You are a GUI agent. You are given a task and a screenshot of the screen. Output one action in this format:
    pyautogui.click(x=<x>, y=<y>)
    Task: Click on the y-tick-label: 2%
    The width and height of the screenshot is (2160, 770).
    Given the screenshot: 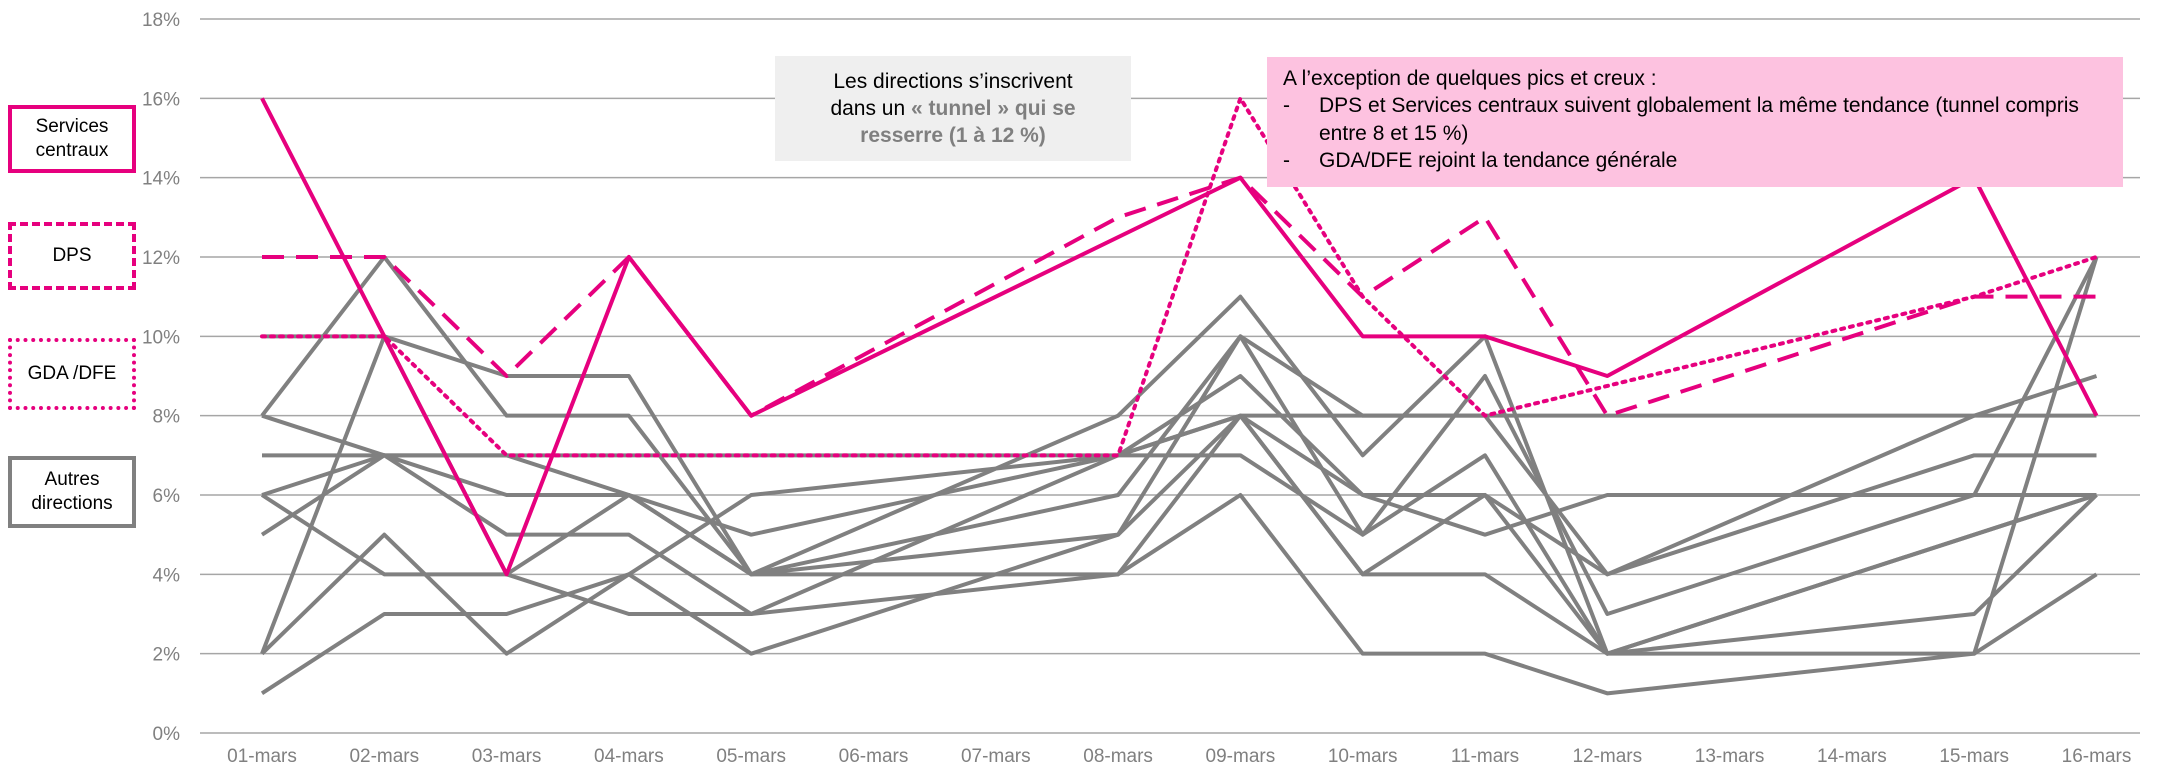 What is the action you would take?
    pyautogui.click(x=167, y=655)
    